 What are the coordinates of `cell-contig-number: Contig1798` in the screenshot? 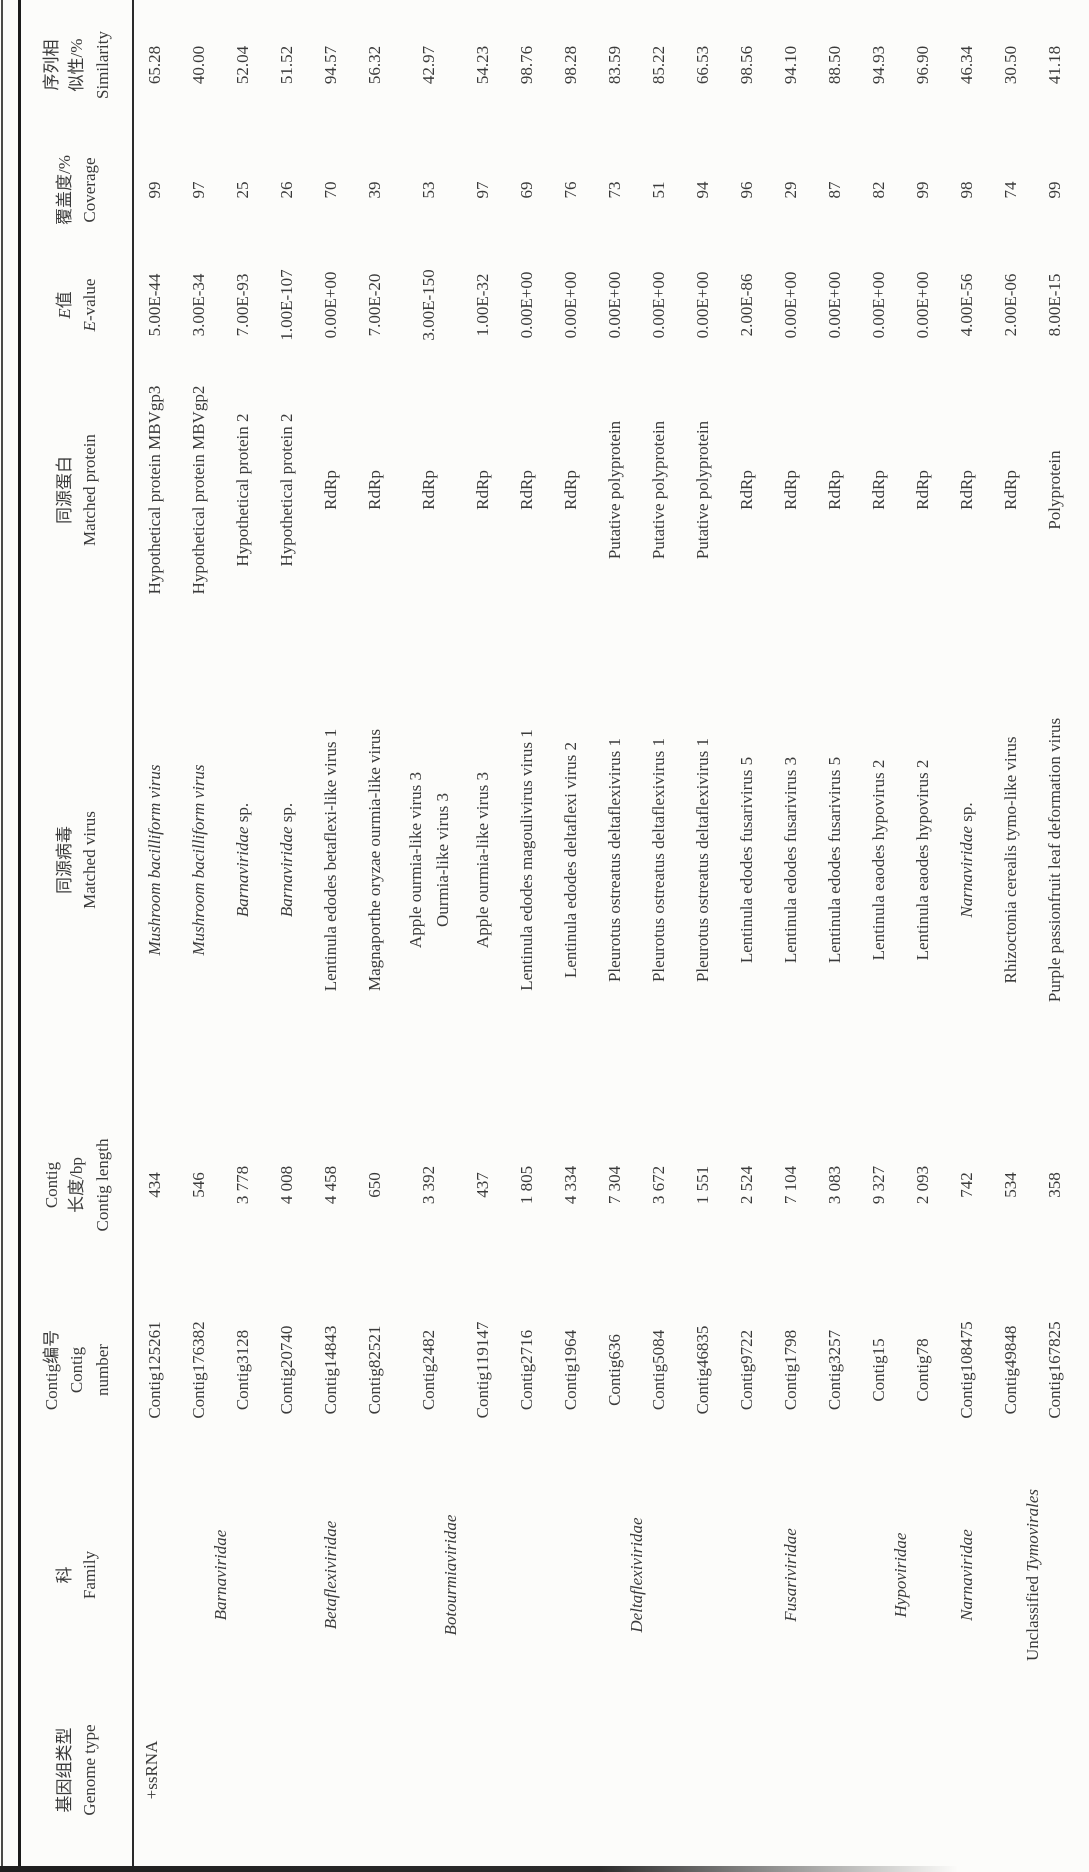 It's located at (790, 1370).